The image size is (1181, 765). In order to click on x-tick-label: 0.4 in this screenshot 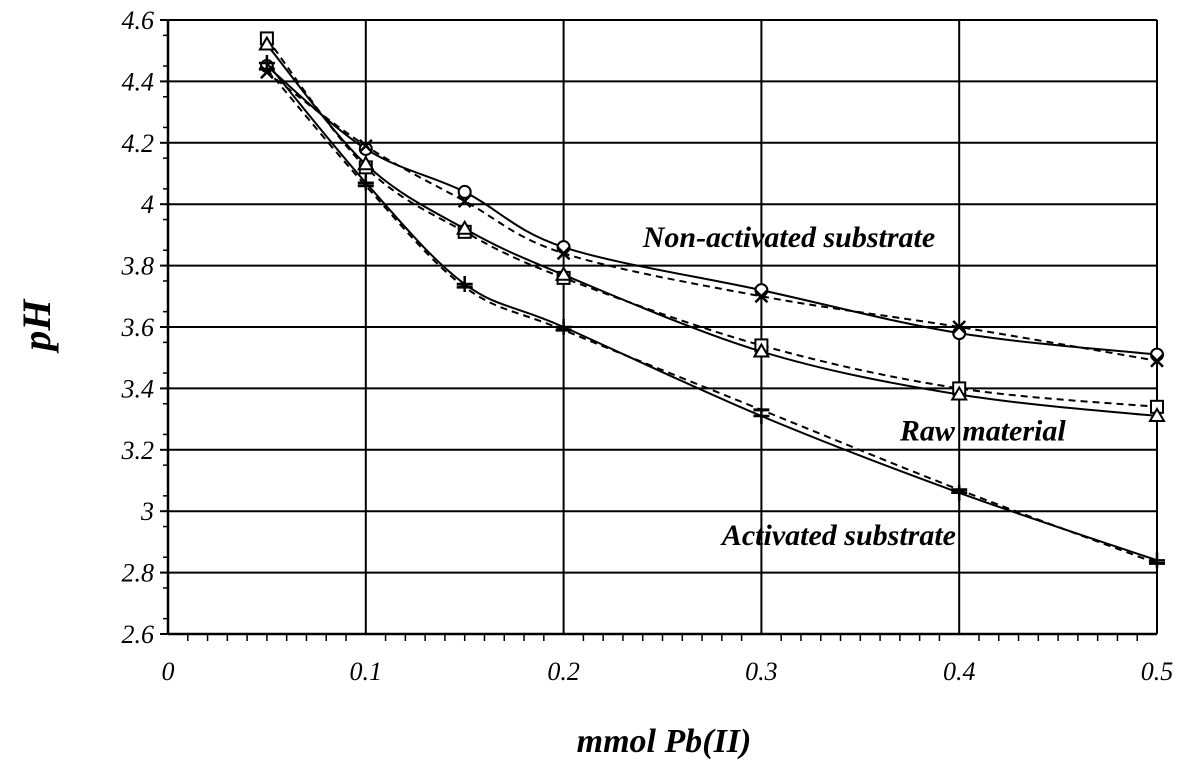, I will do `click(959, 671)`.